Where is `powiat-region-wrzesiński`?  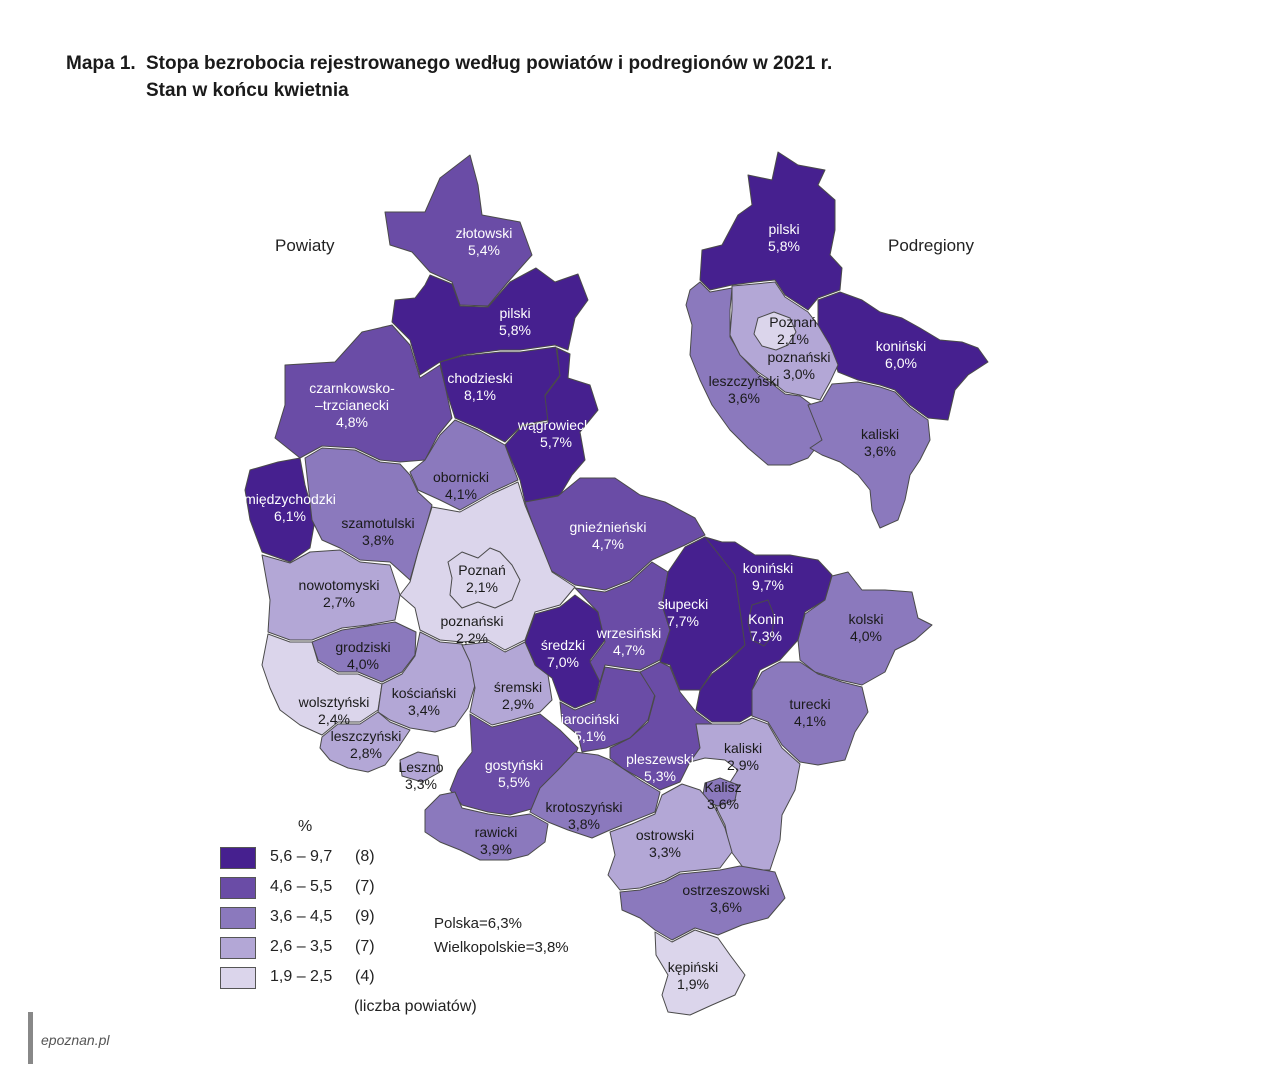
powiat-region-wrzesiński is located at coordinates (622, 622).